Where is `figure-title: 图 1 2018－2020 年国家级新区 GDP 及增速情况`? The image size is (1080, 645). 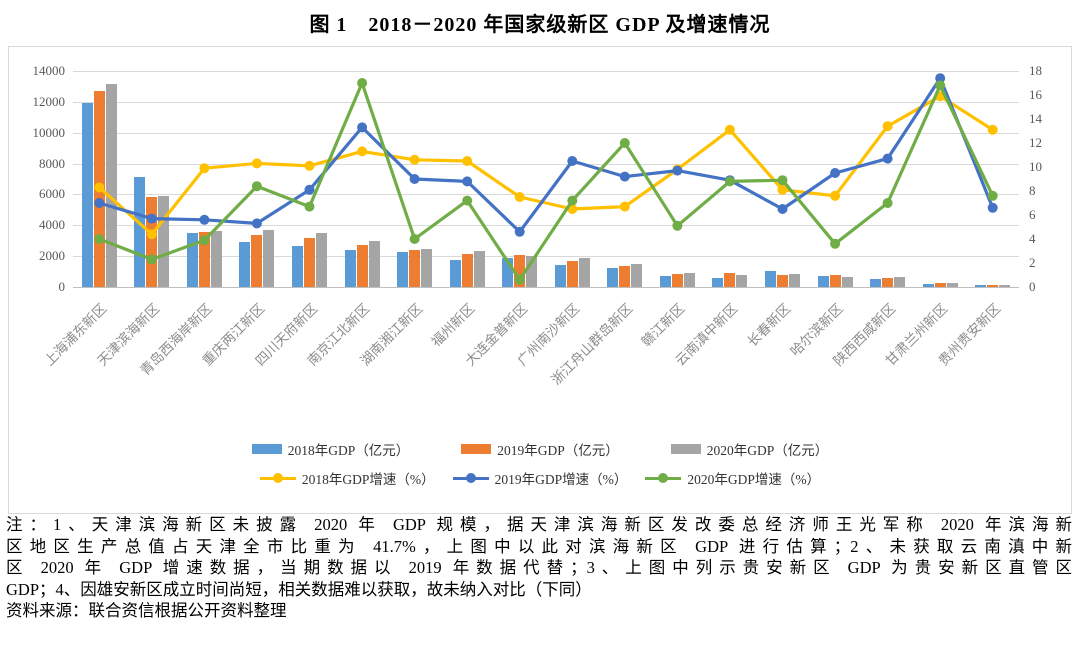
figure-title: 图 1 2018－2020 年国家级新区 GDP 及增速情况 is located at coordinates (540, 25).